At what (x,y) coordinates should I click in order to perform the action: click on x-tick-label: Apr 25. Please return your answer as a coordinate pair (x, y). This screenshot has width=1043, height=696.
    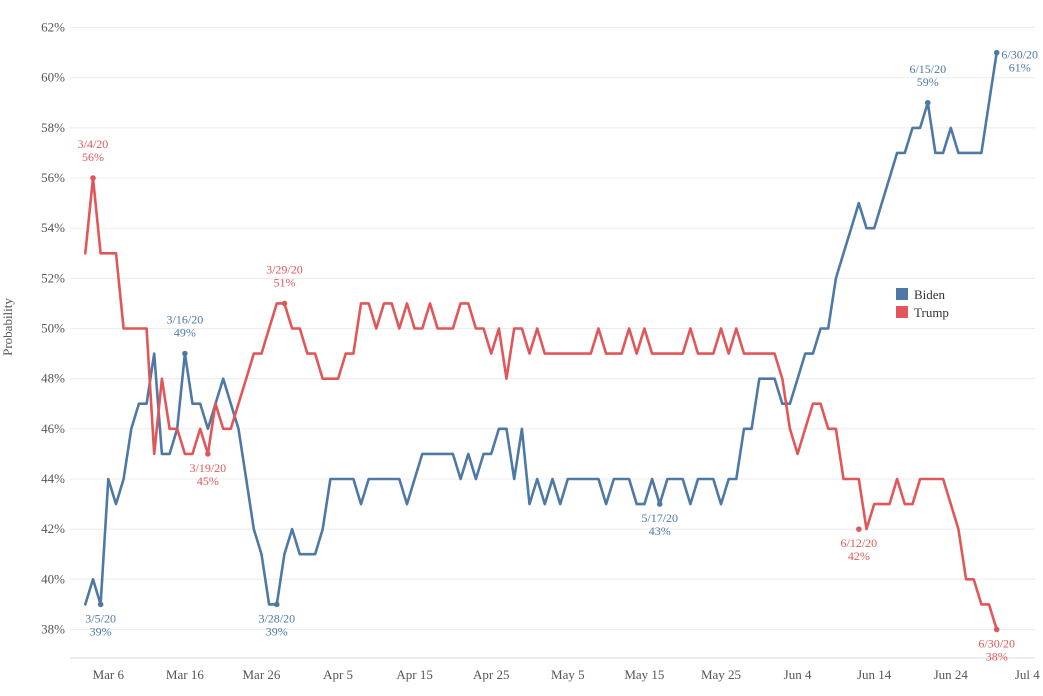
    Looking at the image, I should click on (491, 674).